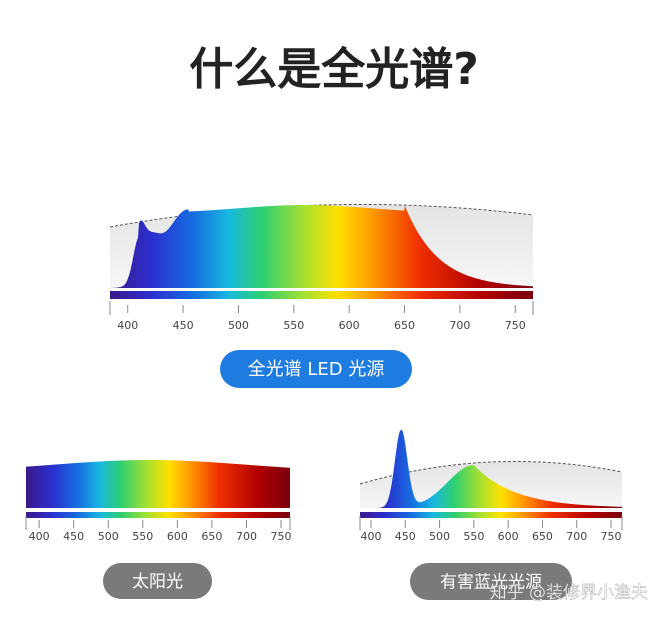 The height and width of the screenshot is (625, 668). I want to click on watermark: 知乎 @装修界小渔夫, so click(569, 593).